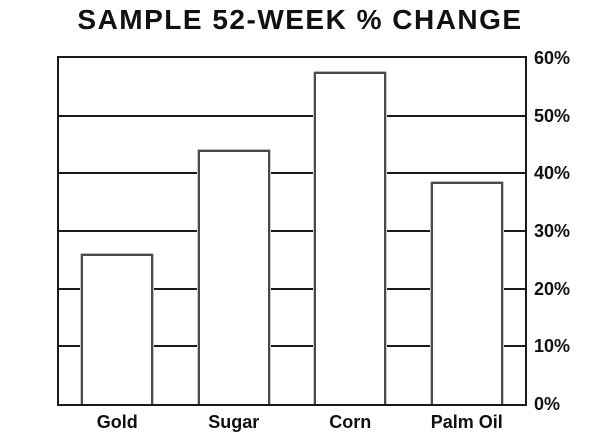  I want to click on bar-corn, so click(350, 238).